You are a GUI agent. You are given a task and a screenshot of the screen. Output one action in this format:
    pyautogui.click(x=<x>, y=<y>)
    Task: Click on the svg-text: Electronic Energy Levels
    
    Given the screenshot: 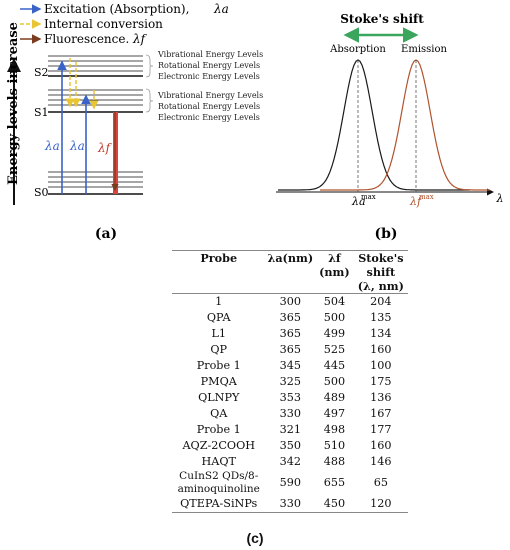 What is the action you would take?
    pyautogui.click(x=209, y=117)
    